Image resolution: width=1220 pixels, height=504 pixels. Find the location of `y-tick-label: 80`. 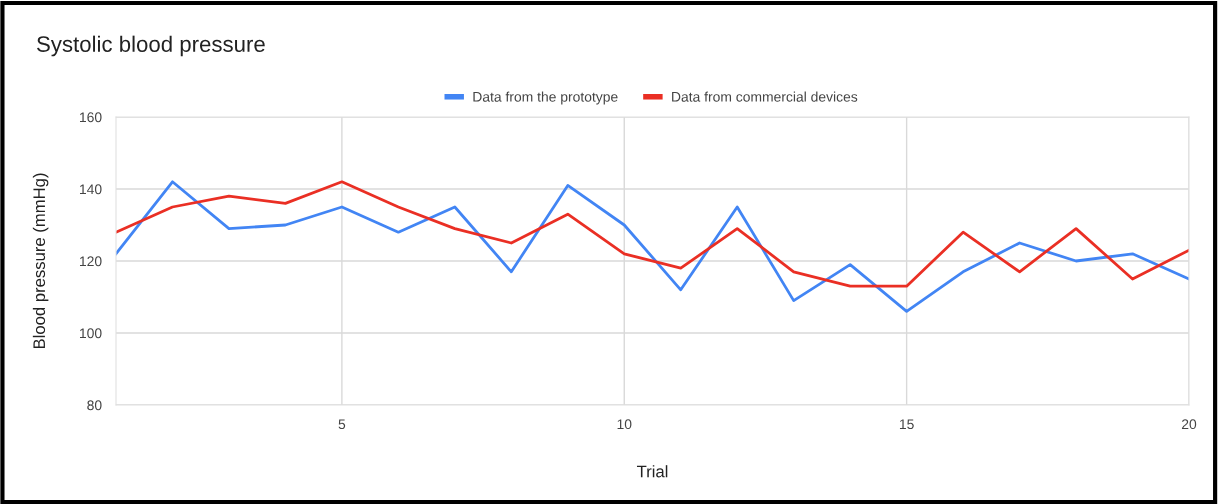

y-tick-label: 80 is located at coordinates (94, 405).